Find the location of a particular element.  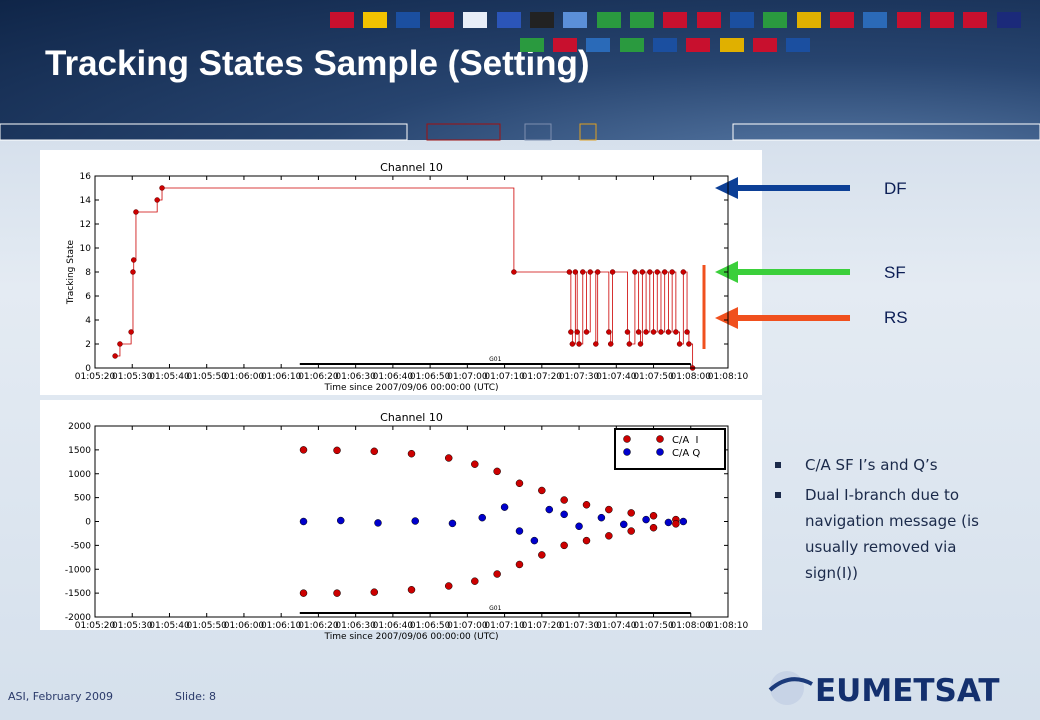

state-label: RS is located at coordinates (896, 317).